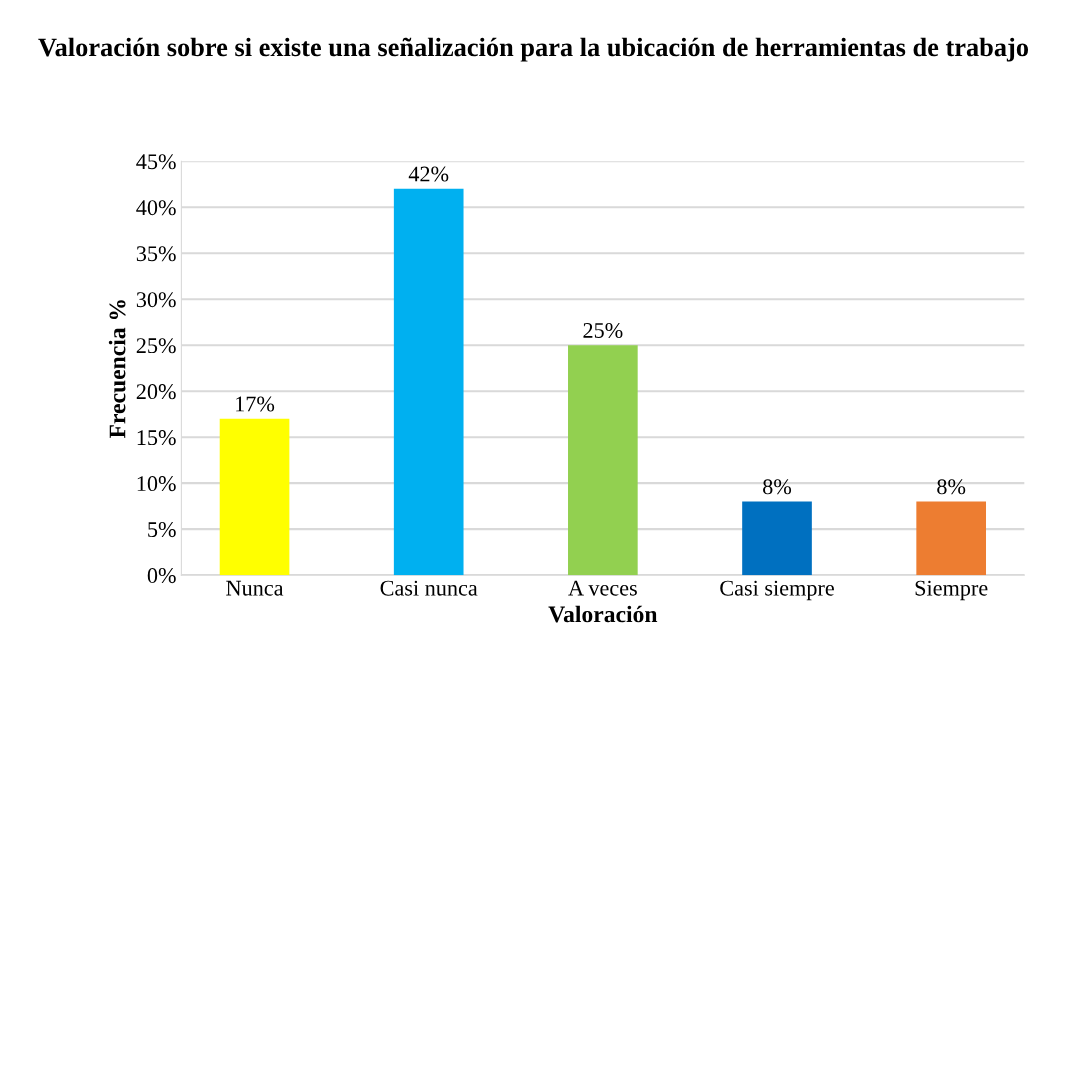  I want to click on x-tick-label: Casi nunca, so click(429, 588).